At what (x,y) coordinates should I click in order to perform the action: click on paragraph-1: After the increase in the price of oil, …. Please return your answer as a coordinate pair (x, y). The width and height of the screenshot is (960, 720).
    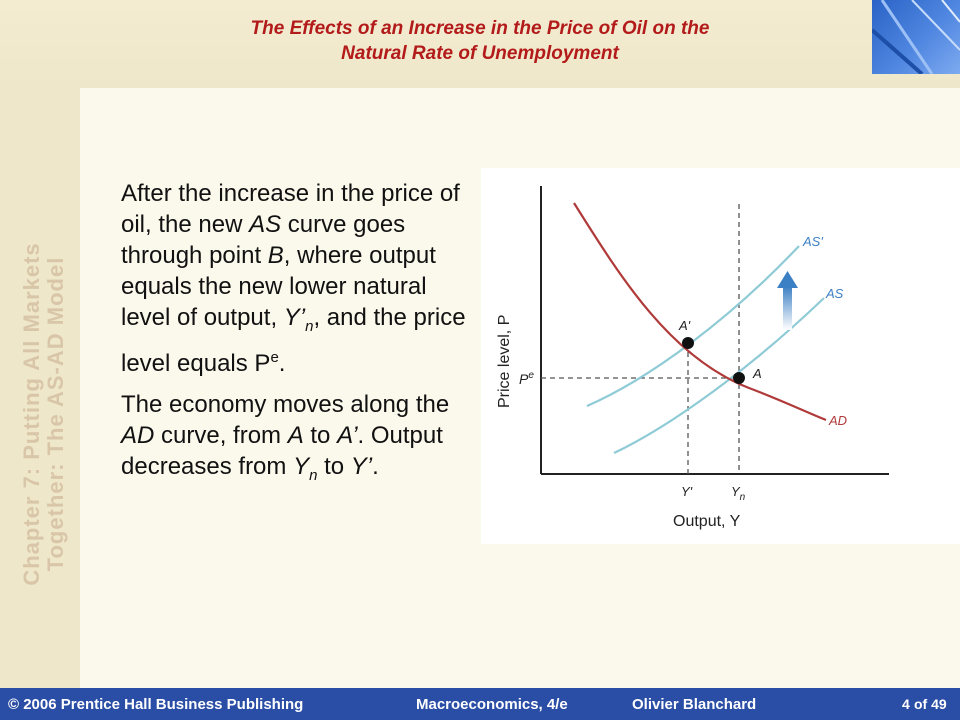
    Looking at the image, I should click on (293, 278).